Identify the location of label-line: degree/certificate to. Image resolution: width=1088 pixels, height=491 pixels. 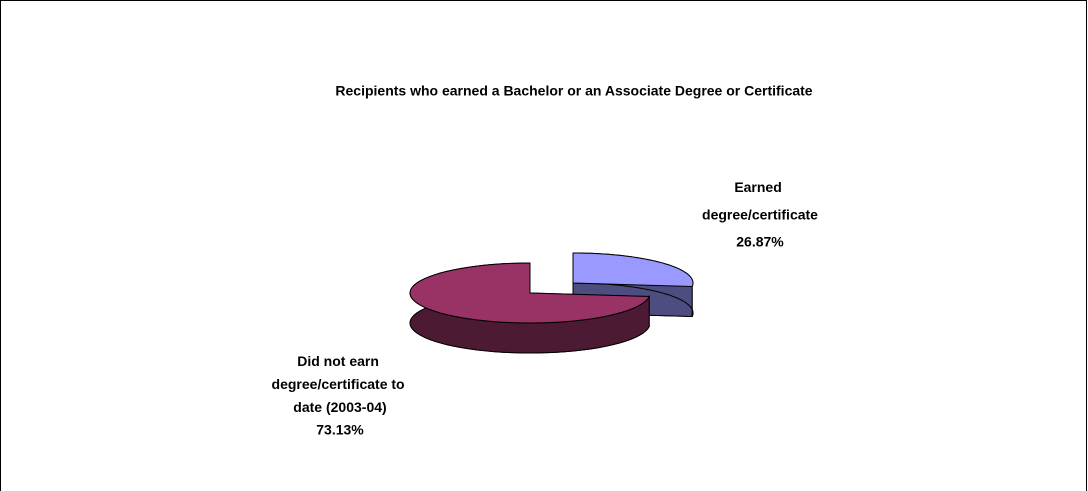
(340, 384).